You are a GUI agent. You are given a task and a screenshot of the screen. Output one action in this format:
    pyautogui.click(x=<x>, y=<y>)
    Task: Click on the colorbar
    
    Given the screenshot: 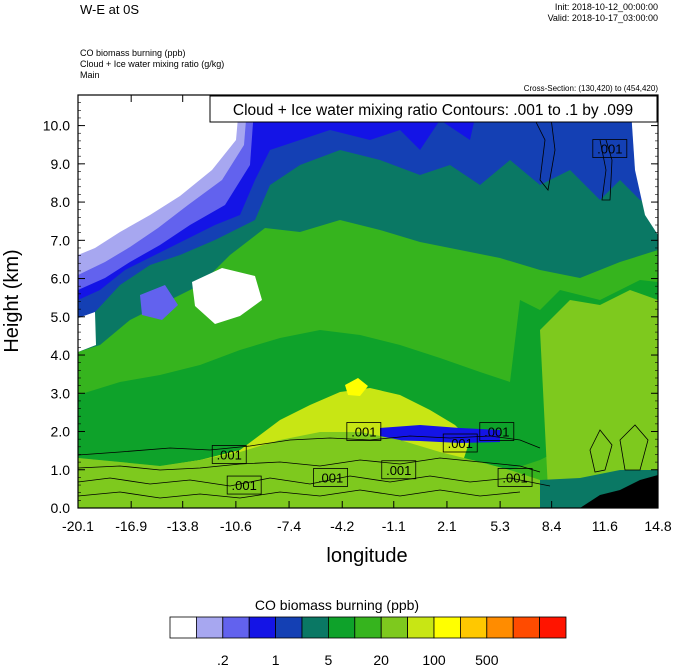 What is the action you would take?
    pyautogui.click(x=368, y=627)
    